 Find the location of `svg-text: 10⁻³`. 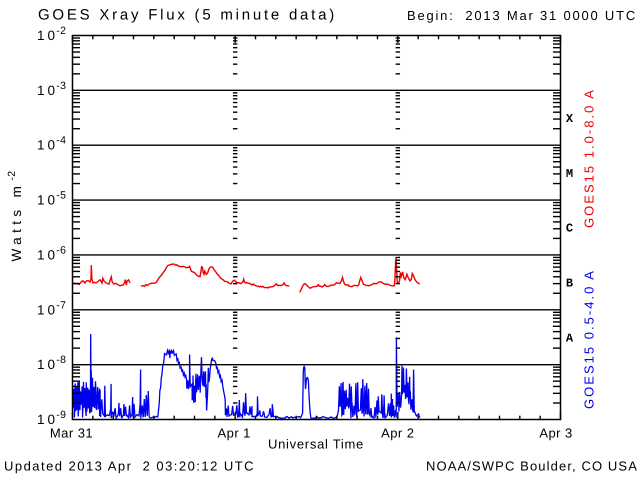

svg-text: 10⁻³ is located at coordinates (51, 89).